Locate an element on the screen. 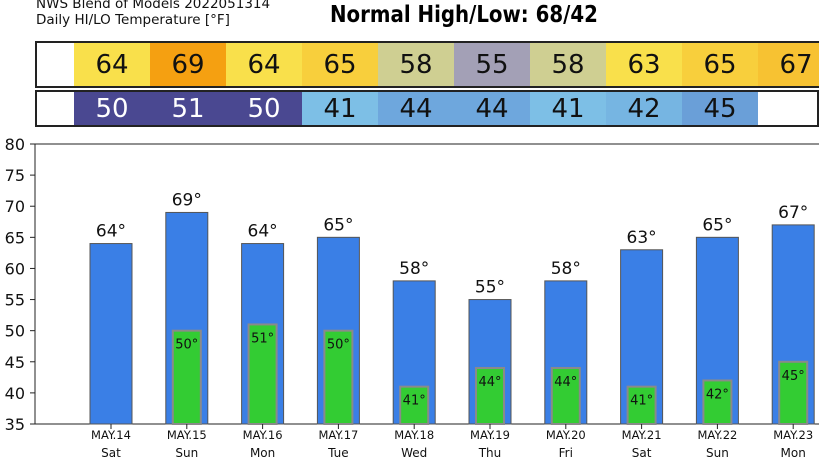 This screenshot has width=819, height=465. y-tick-label: 40 is located at coordinates (15, 393).